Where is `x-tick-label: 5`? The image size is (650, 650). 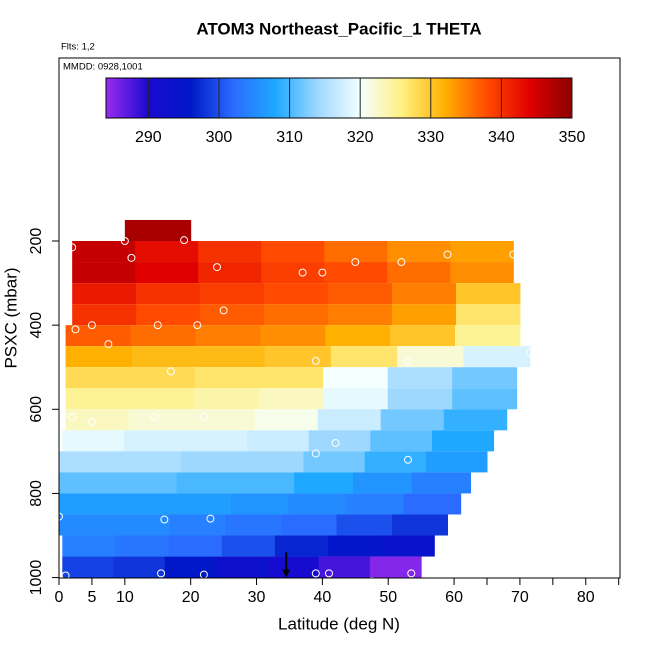
x-tick-label: 5 is located at coordinates (91, 597).